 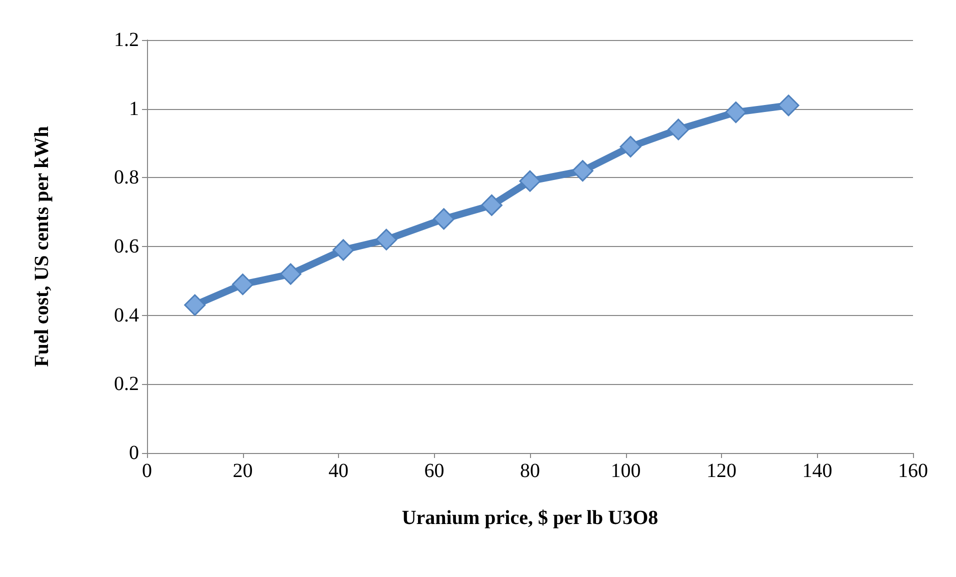 What do you see at coordinates (134, 109) in the screenshot?
I see `y-tick-label: 1` at bounding box center [134, 109].